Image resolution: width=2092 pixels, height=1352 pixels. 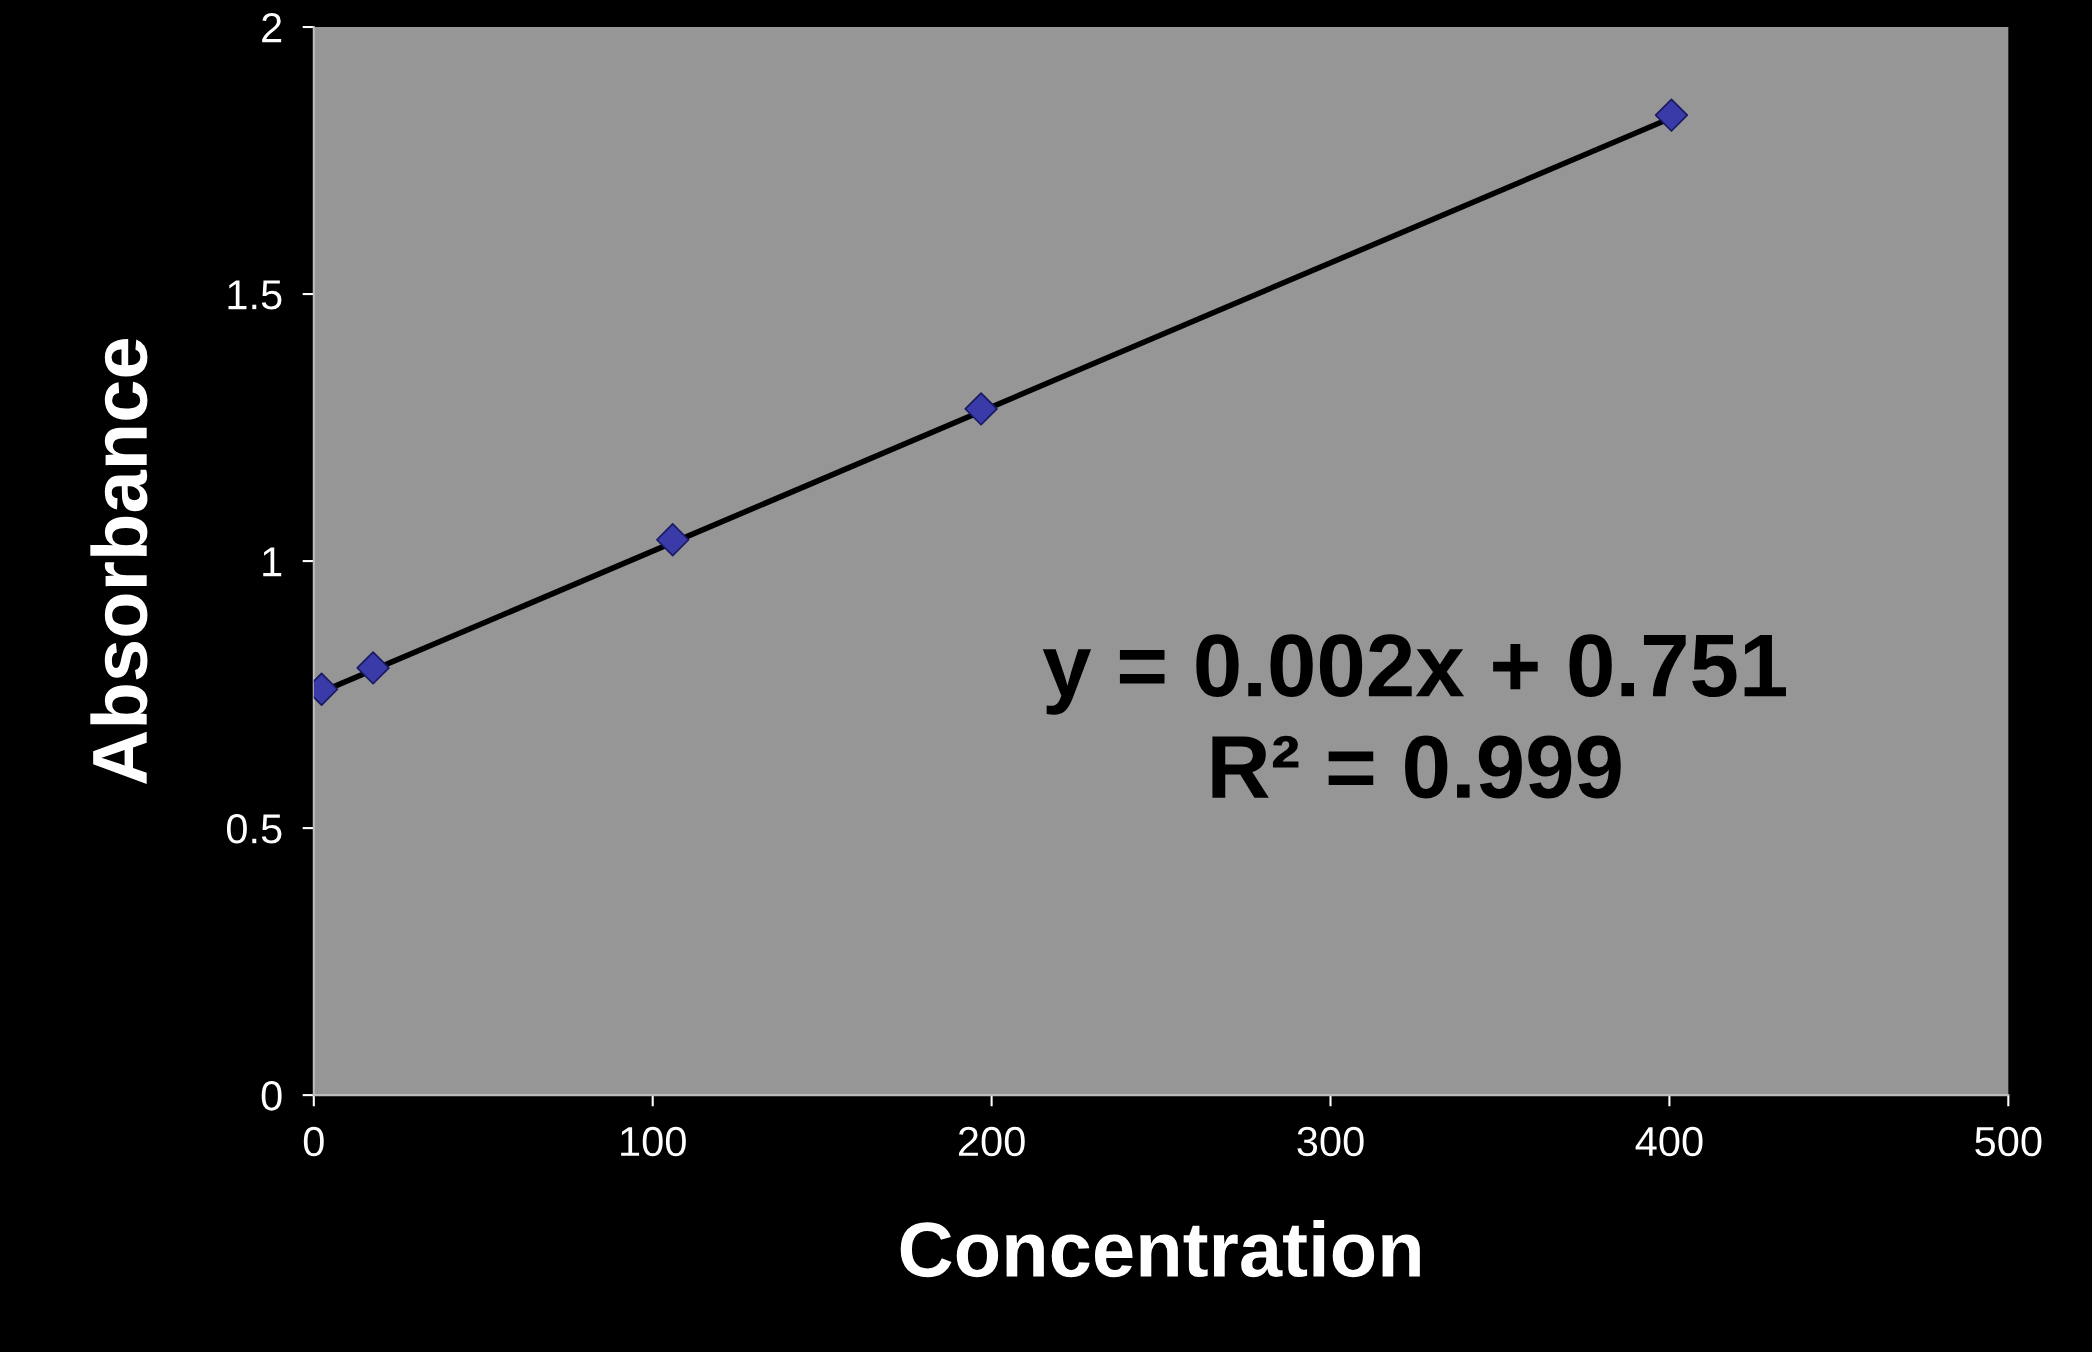 What do you see at coordinates (254, 829) in the screenshot?
I see `y-tick-label: 0.5` at bounding box center [254, 829].